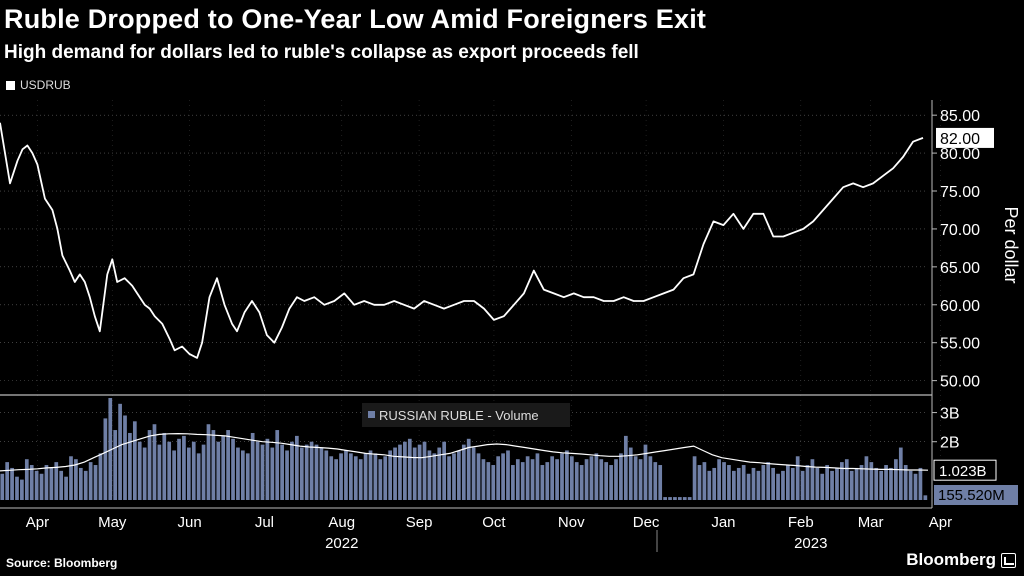  I want to click on moving-average-badge, so click(965, 470).